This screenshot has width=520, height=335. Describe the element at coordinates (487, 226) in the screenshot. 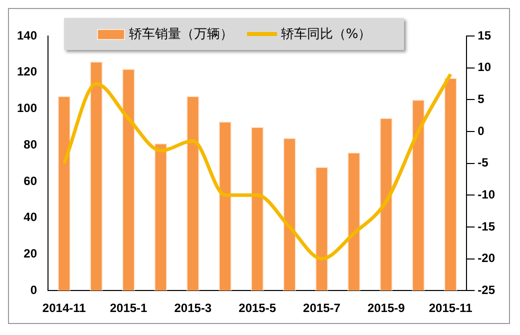

I see `y2-tick-label: -15` at that location.